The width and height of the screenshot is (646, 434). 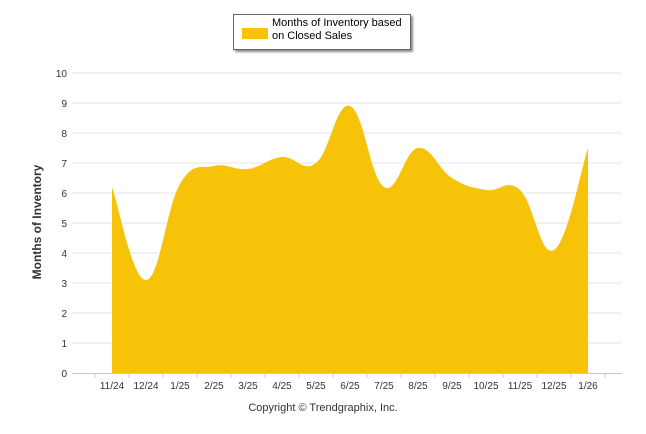 I want to click on y-axis-ticks: 0 1 2 3 4 5 6 7 8 9 10, so click(x=62, y=224).